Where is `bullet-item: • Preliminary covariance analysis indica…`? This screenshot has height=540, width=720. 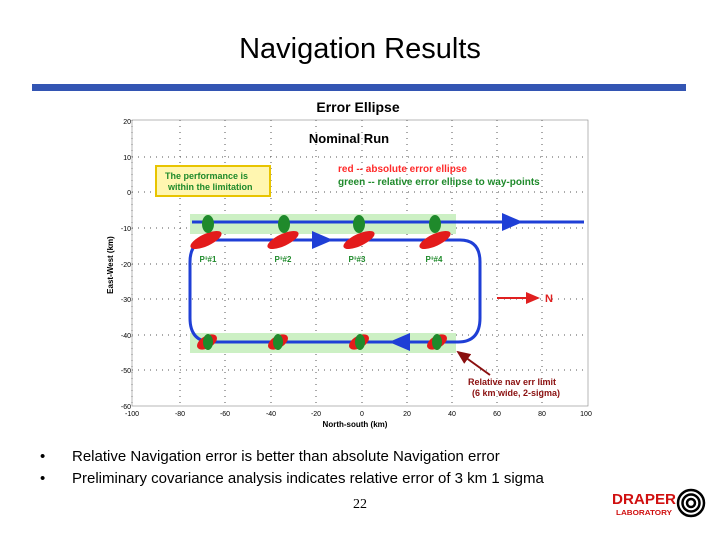 bullet-item: • Preliminary covariance analysis indica… is located at coordinates (292, 478).